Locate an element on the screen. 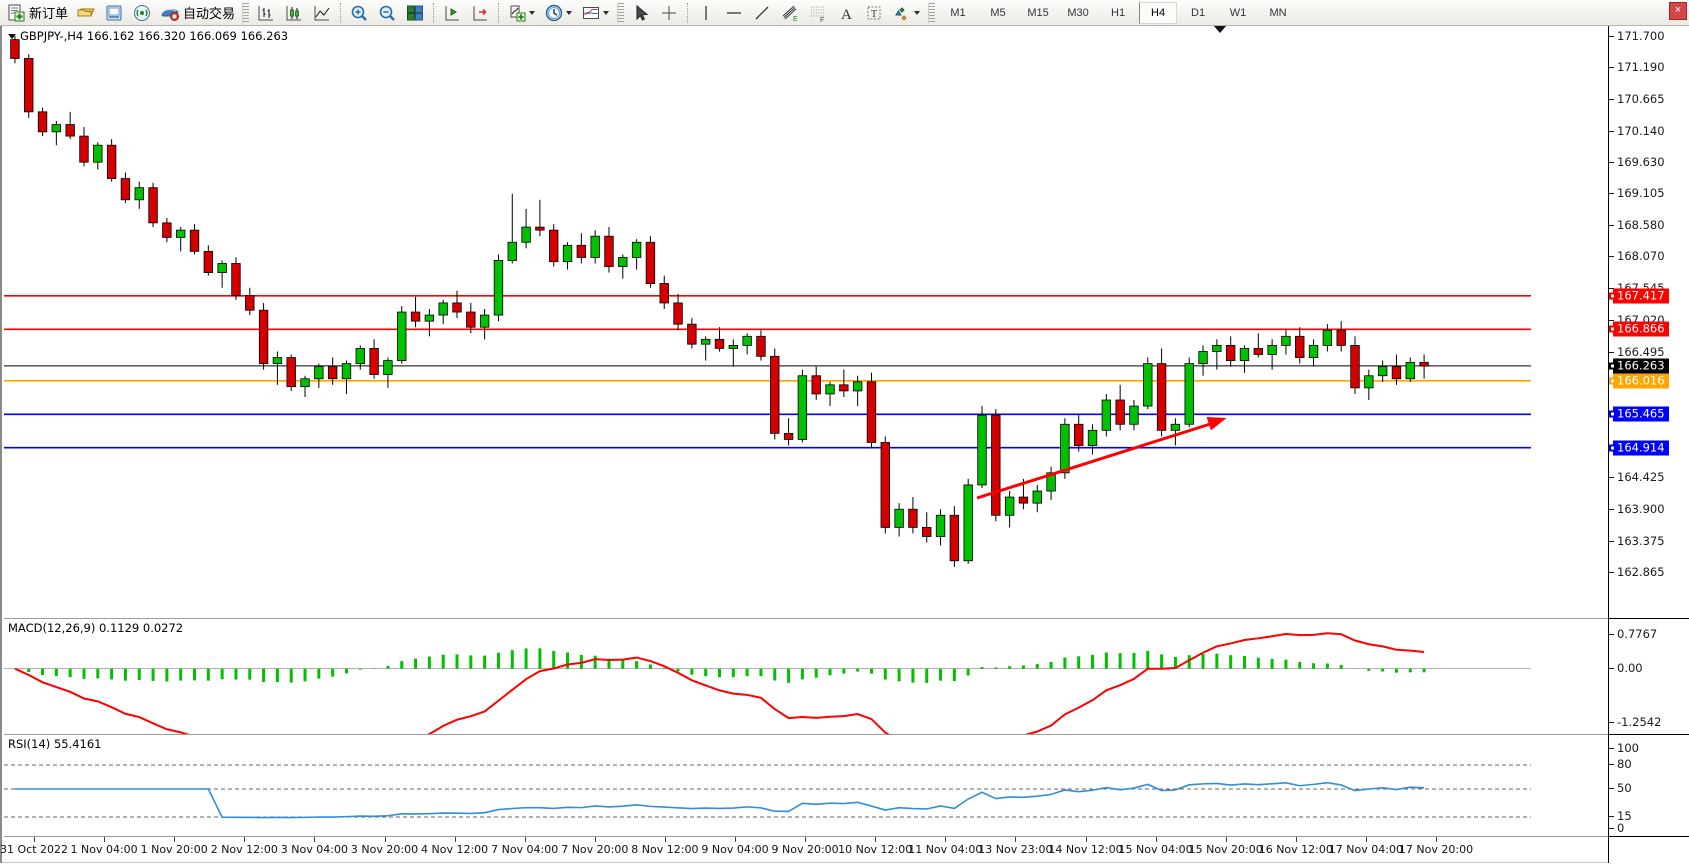 The height and width of the screenshot is (864, 1689). price-tag-pivot: 166.016 is located at coordinates (1639, 381).